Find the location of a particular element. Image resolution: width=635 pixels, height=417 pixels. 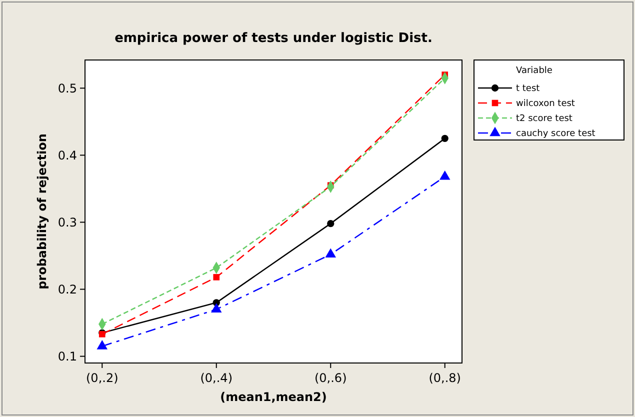

y-tick-label: 0.5 is located at coordinates (67, 88).